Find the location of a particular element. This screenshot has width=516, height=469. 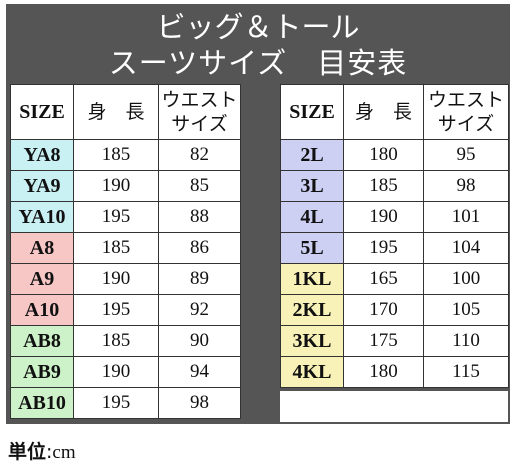

size-cell: 3L is located at coordinates (312, 186).